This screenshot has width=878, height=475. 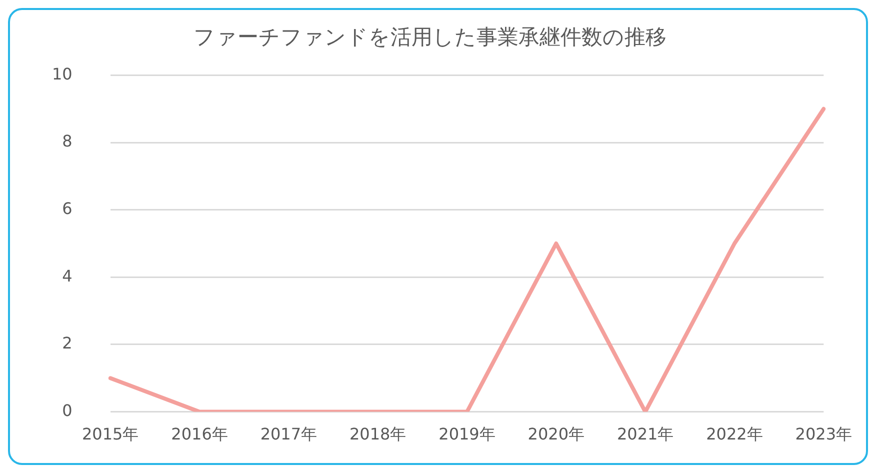 What do you see at coordinates (62, 74) in the screenshot?
I see `y-tick-label: 10` at bounding box center [62, 74].